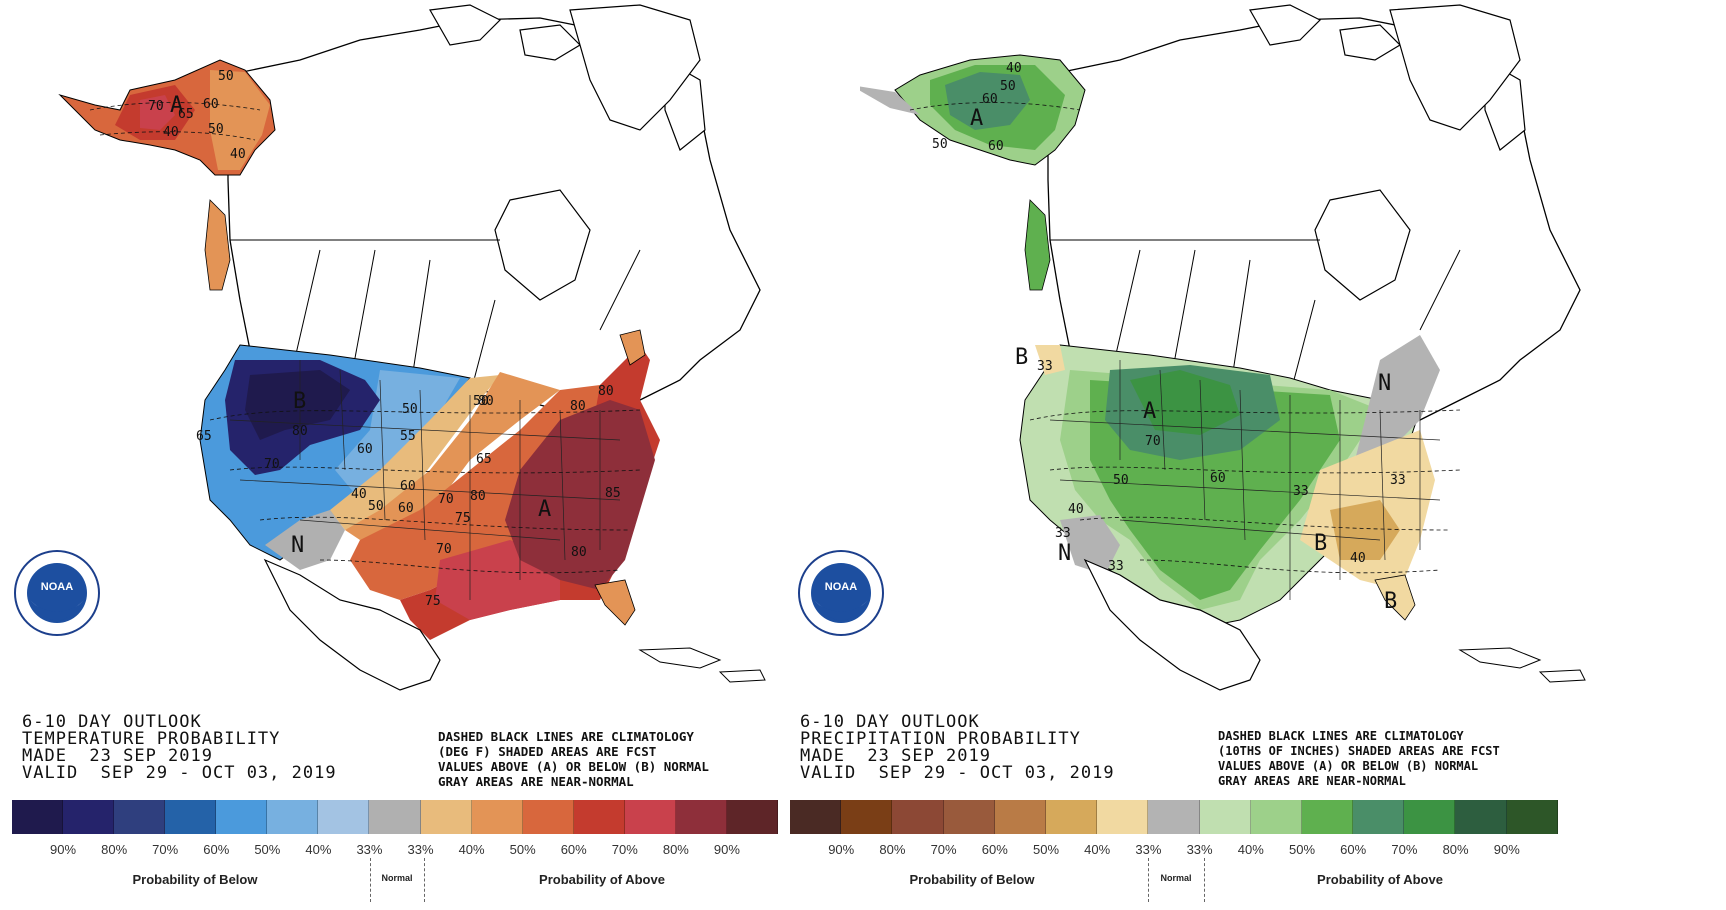  Describe the element at coordinates (240, 120) in the screenshot. I see `alaska-east-orange` at that location.